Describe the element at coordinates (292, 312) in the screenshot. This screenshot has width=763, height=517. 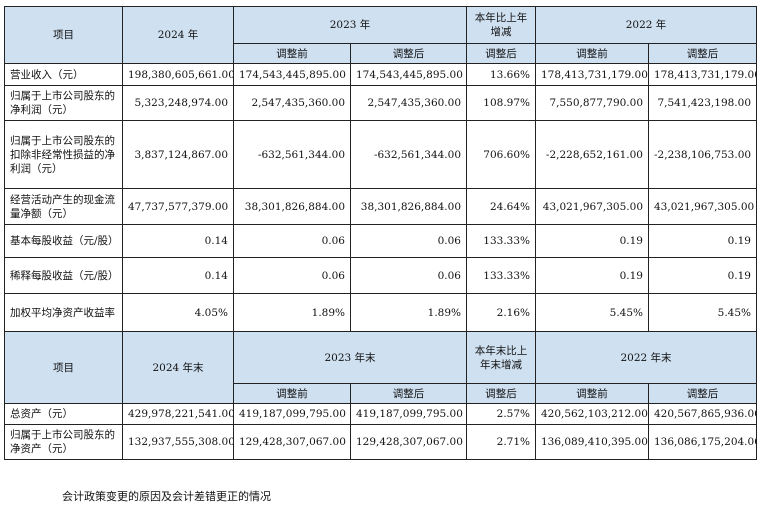
I see `cell-2023-before: 1.89%` at that location.